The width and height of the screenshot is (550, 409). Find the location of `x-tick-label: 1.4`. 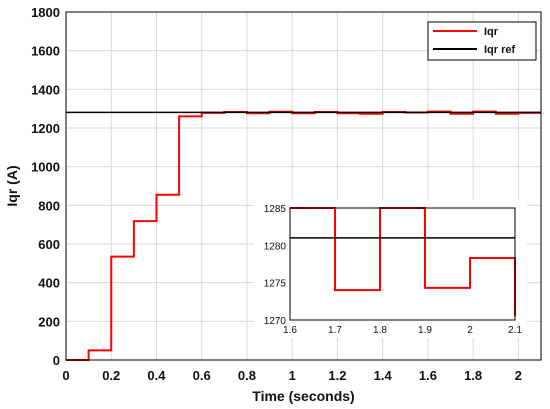

x-tick-label: 1.4 is located at coordinates (383, 375).